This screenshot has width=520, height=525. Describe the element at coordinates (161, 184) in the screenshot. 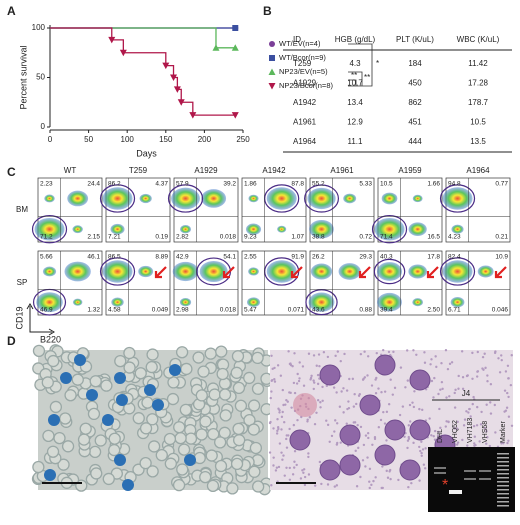

I see `quadrant-value: 4.37` at that location.